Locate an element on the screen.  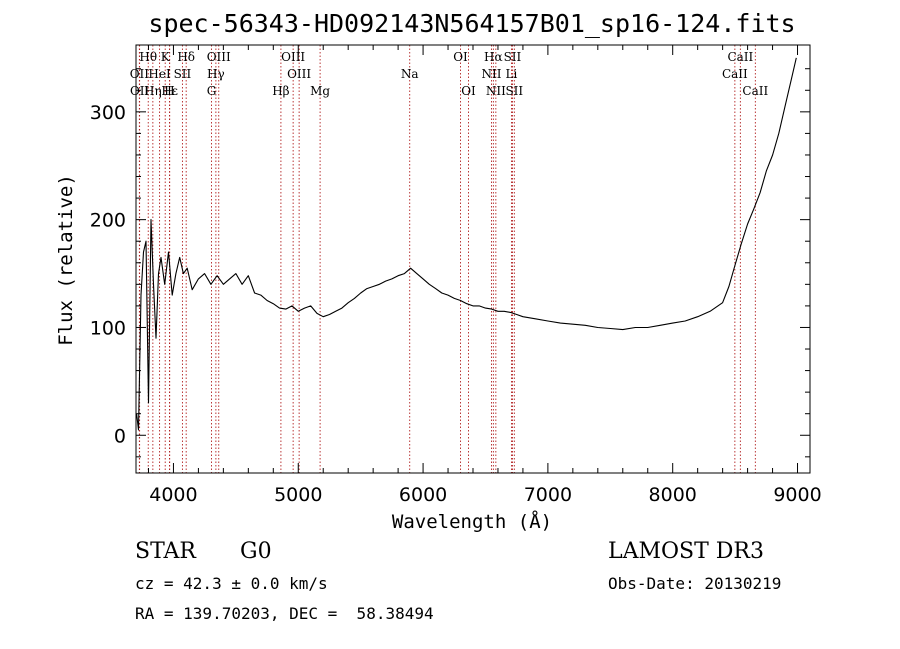
emission-line-label: Mg is located at coordinates (320, 91).